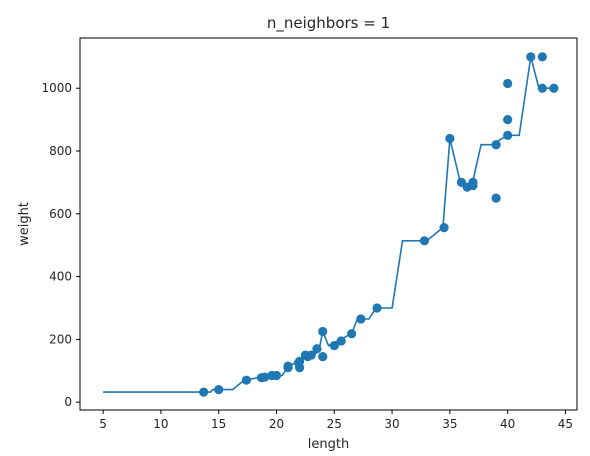 The height and width of the screenshot is (456, 590). I want to click on y-tick-label: 400, so click(60, 277).